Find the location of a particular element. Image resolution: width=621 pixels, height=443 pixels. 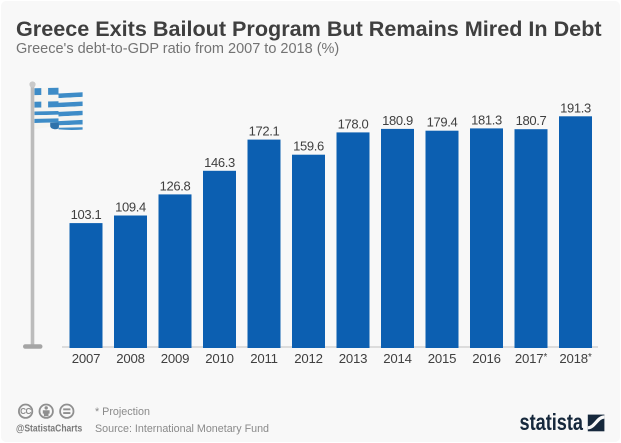

svg-text: 2011 is located at coordinates (264, 358).